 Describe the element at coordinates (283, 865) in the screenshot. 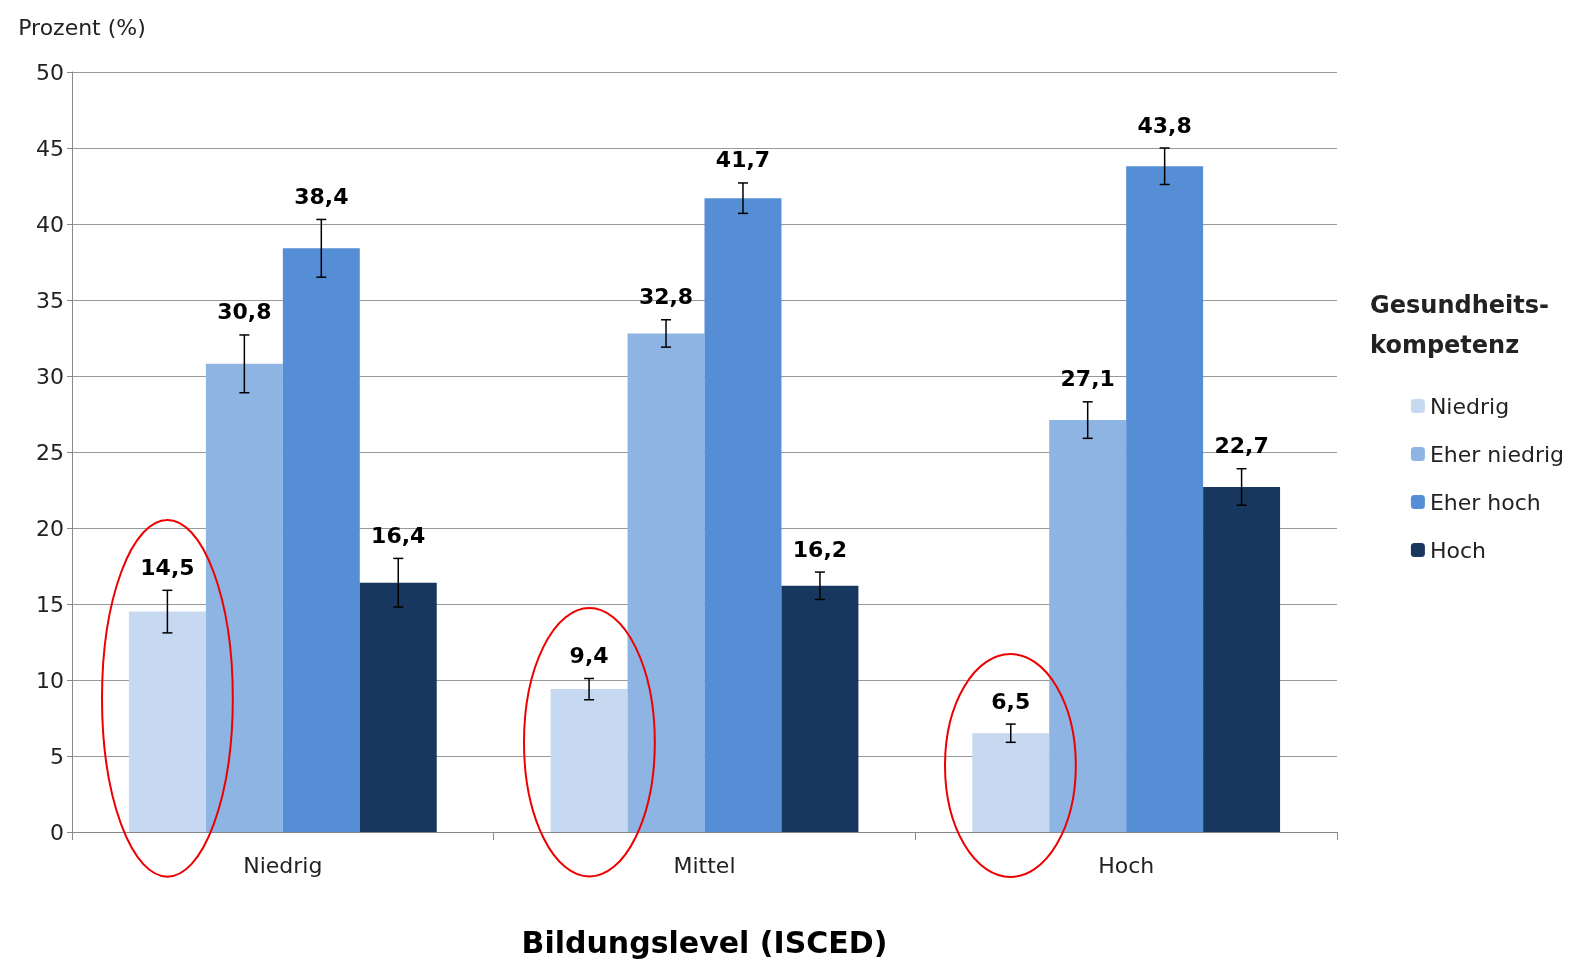

I see `x-tick-label: Niedrig` at that location.